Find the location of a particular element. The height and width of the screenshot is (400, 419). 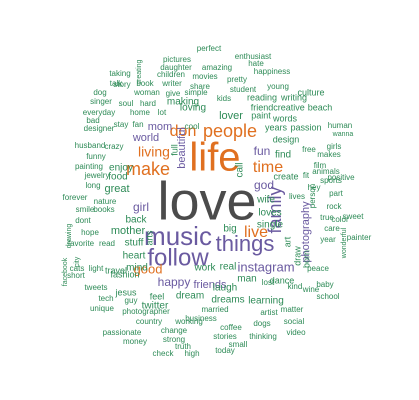

word-fit: fit is located at coordinates (306, 175).